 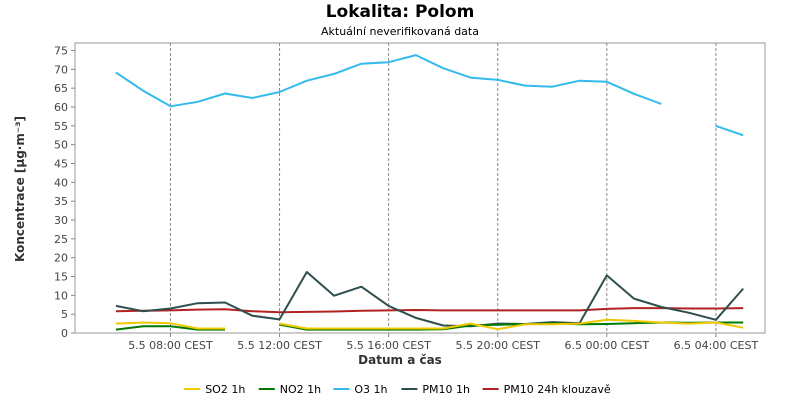 What do you see at coordinates (279, 345) in the screenshot?
I see `x-tick-label: 5.5 12:00 CEST` at bounding box center [279, 345].